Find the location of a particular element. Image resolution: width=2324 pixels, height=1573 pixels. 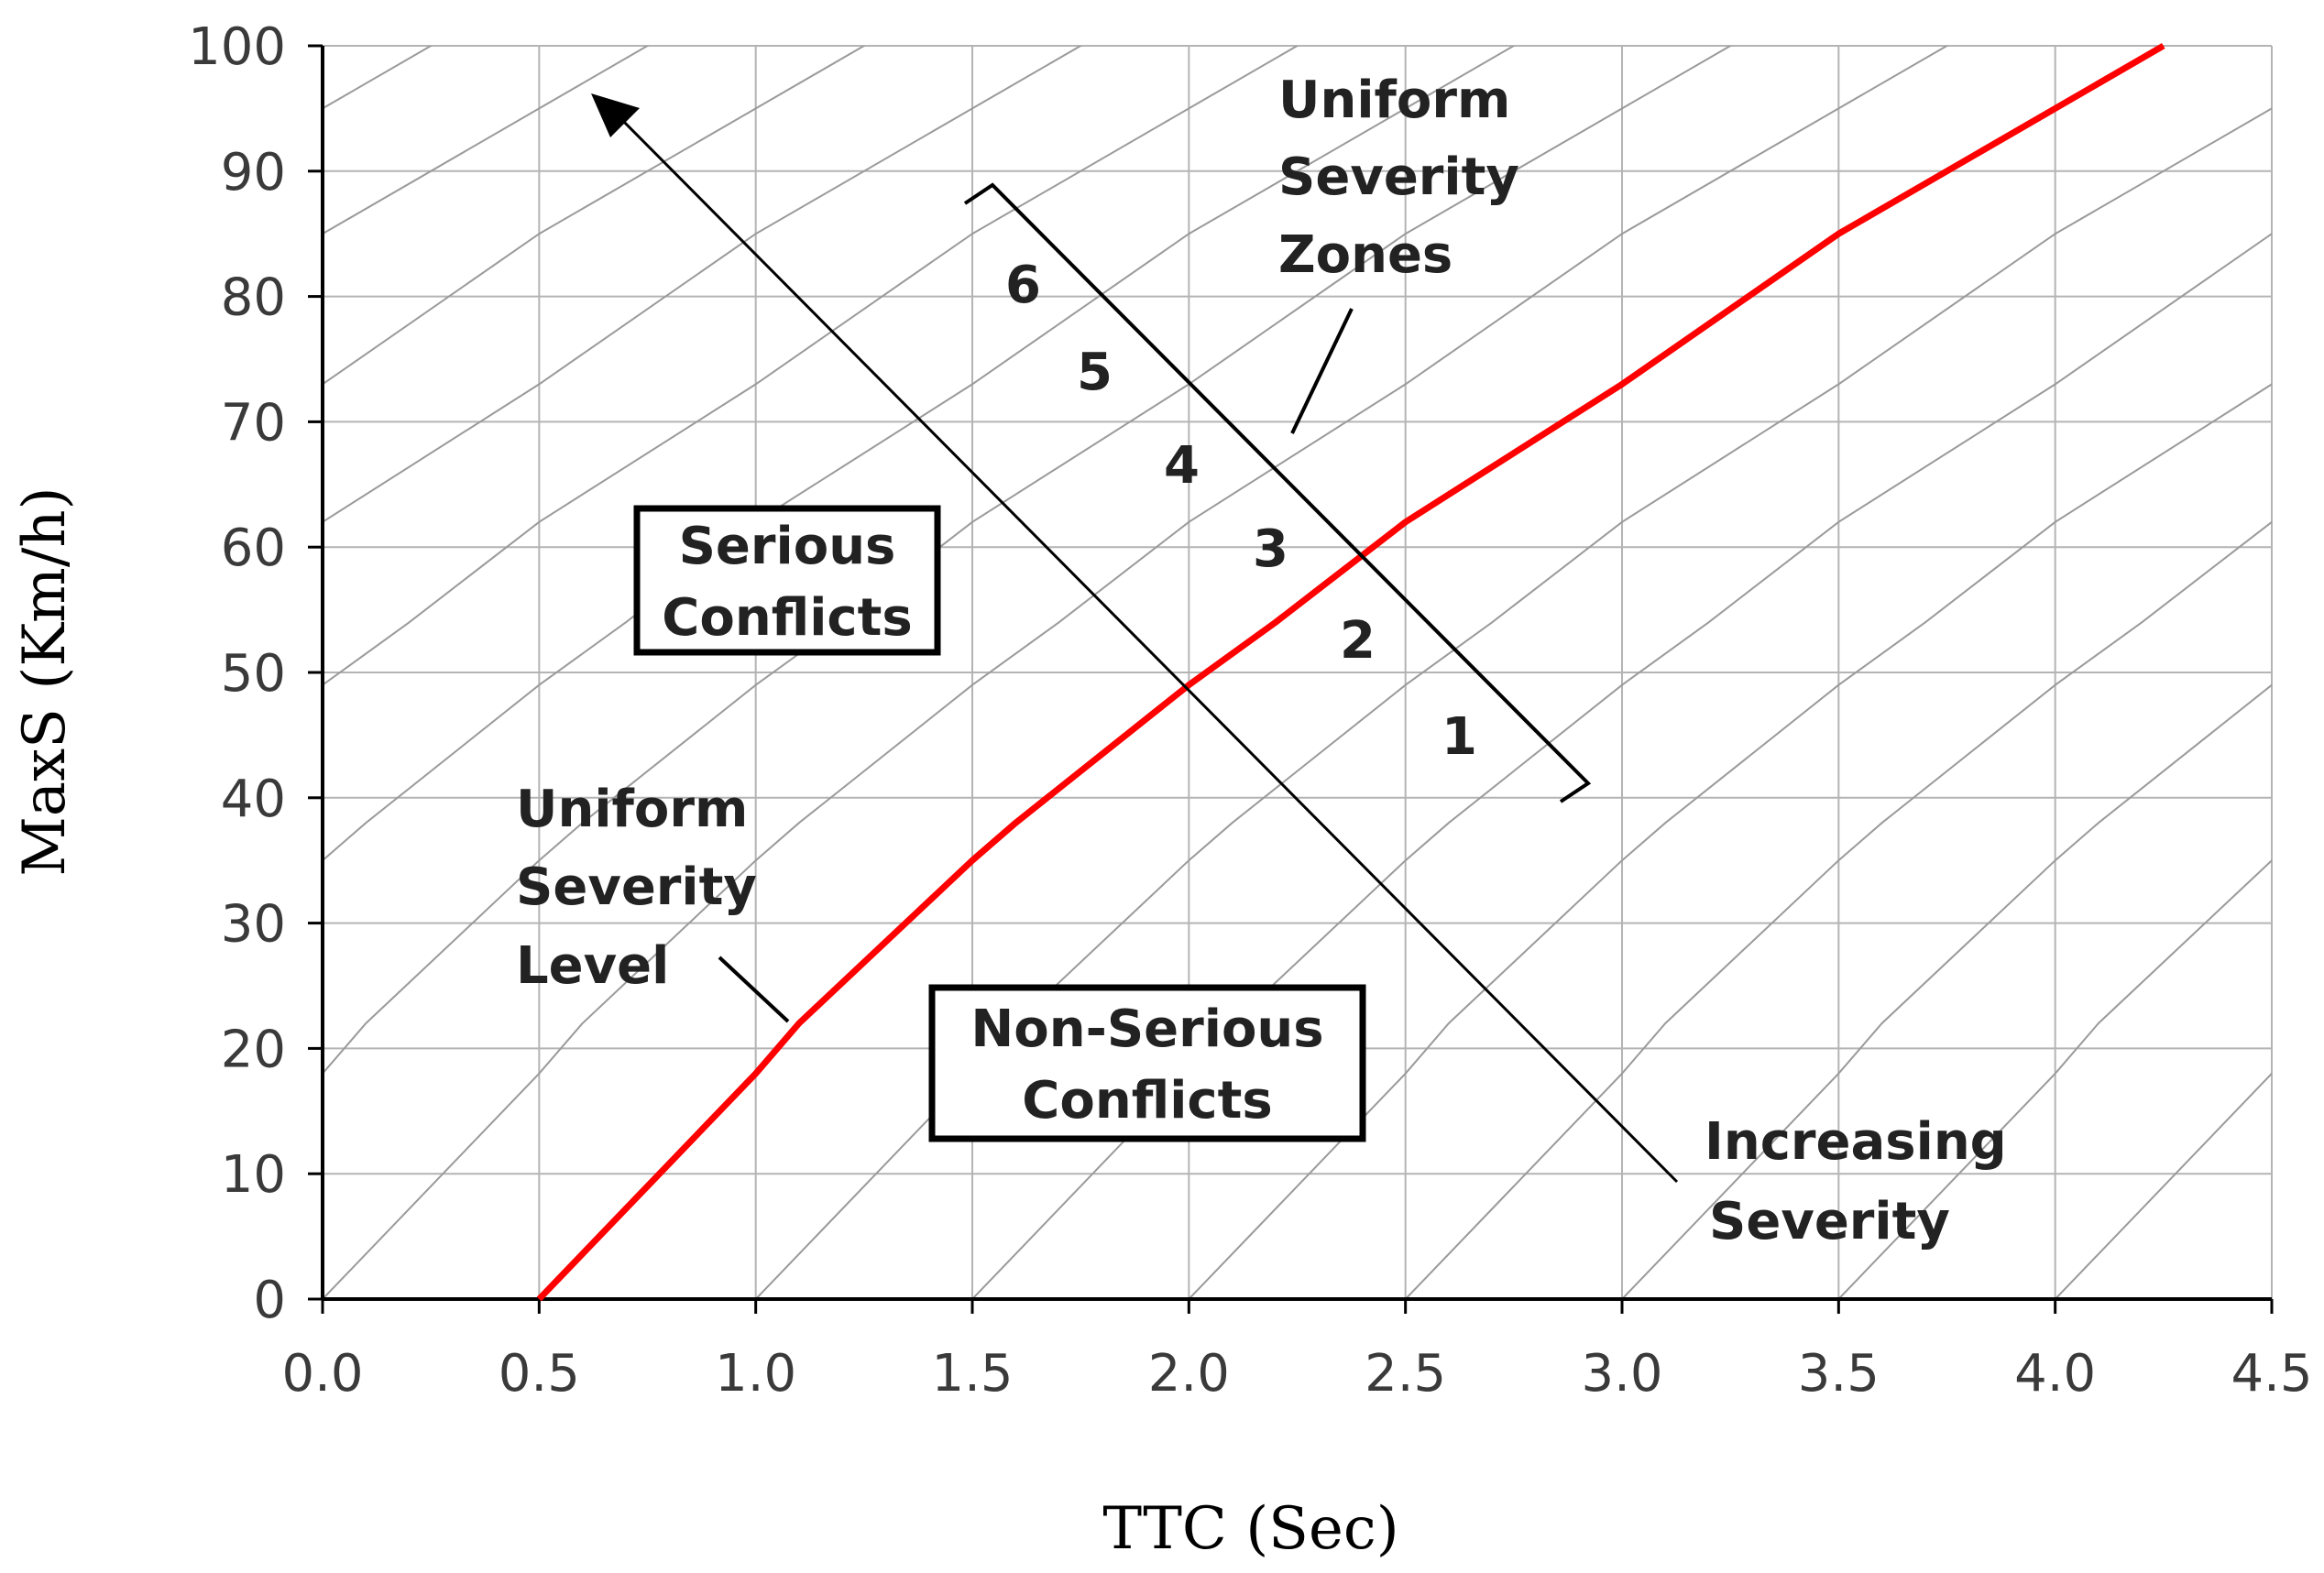

increasing-severity-label: Increasing Severity is located at coordinates (1856, 1181).